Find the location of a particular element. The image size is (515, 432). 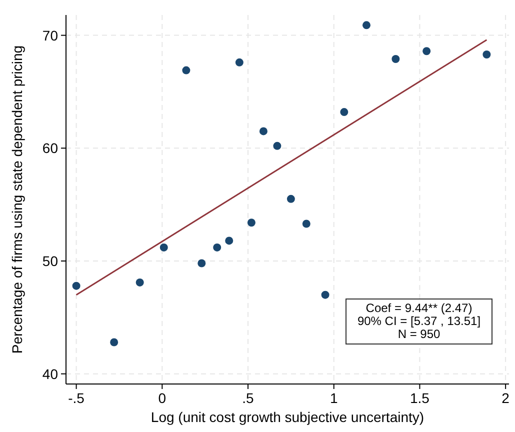

x-tick-label: 0 is located at coordinates (162, 398).